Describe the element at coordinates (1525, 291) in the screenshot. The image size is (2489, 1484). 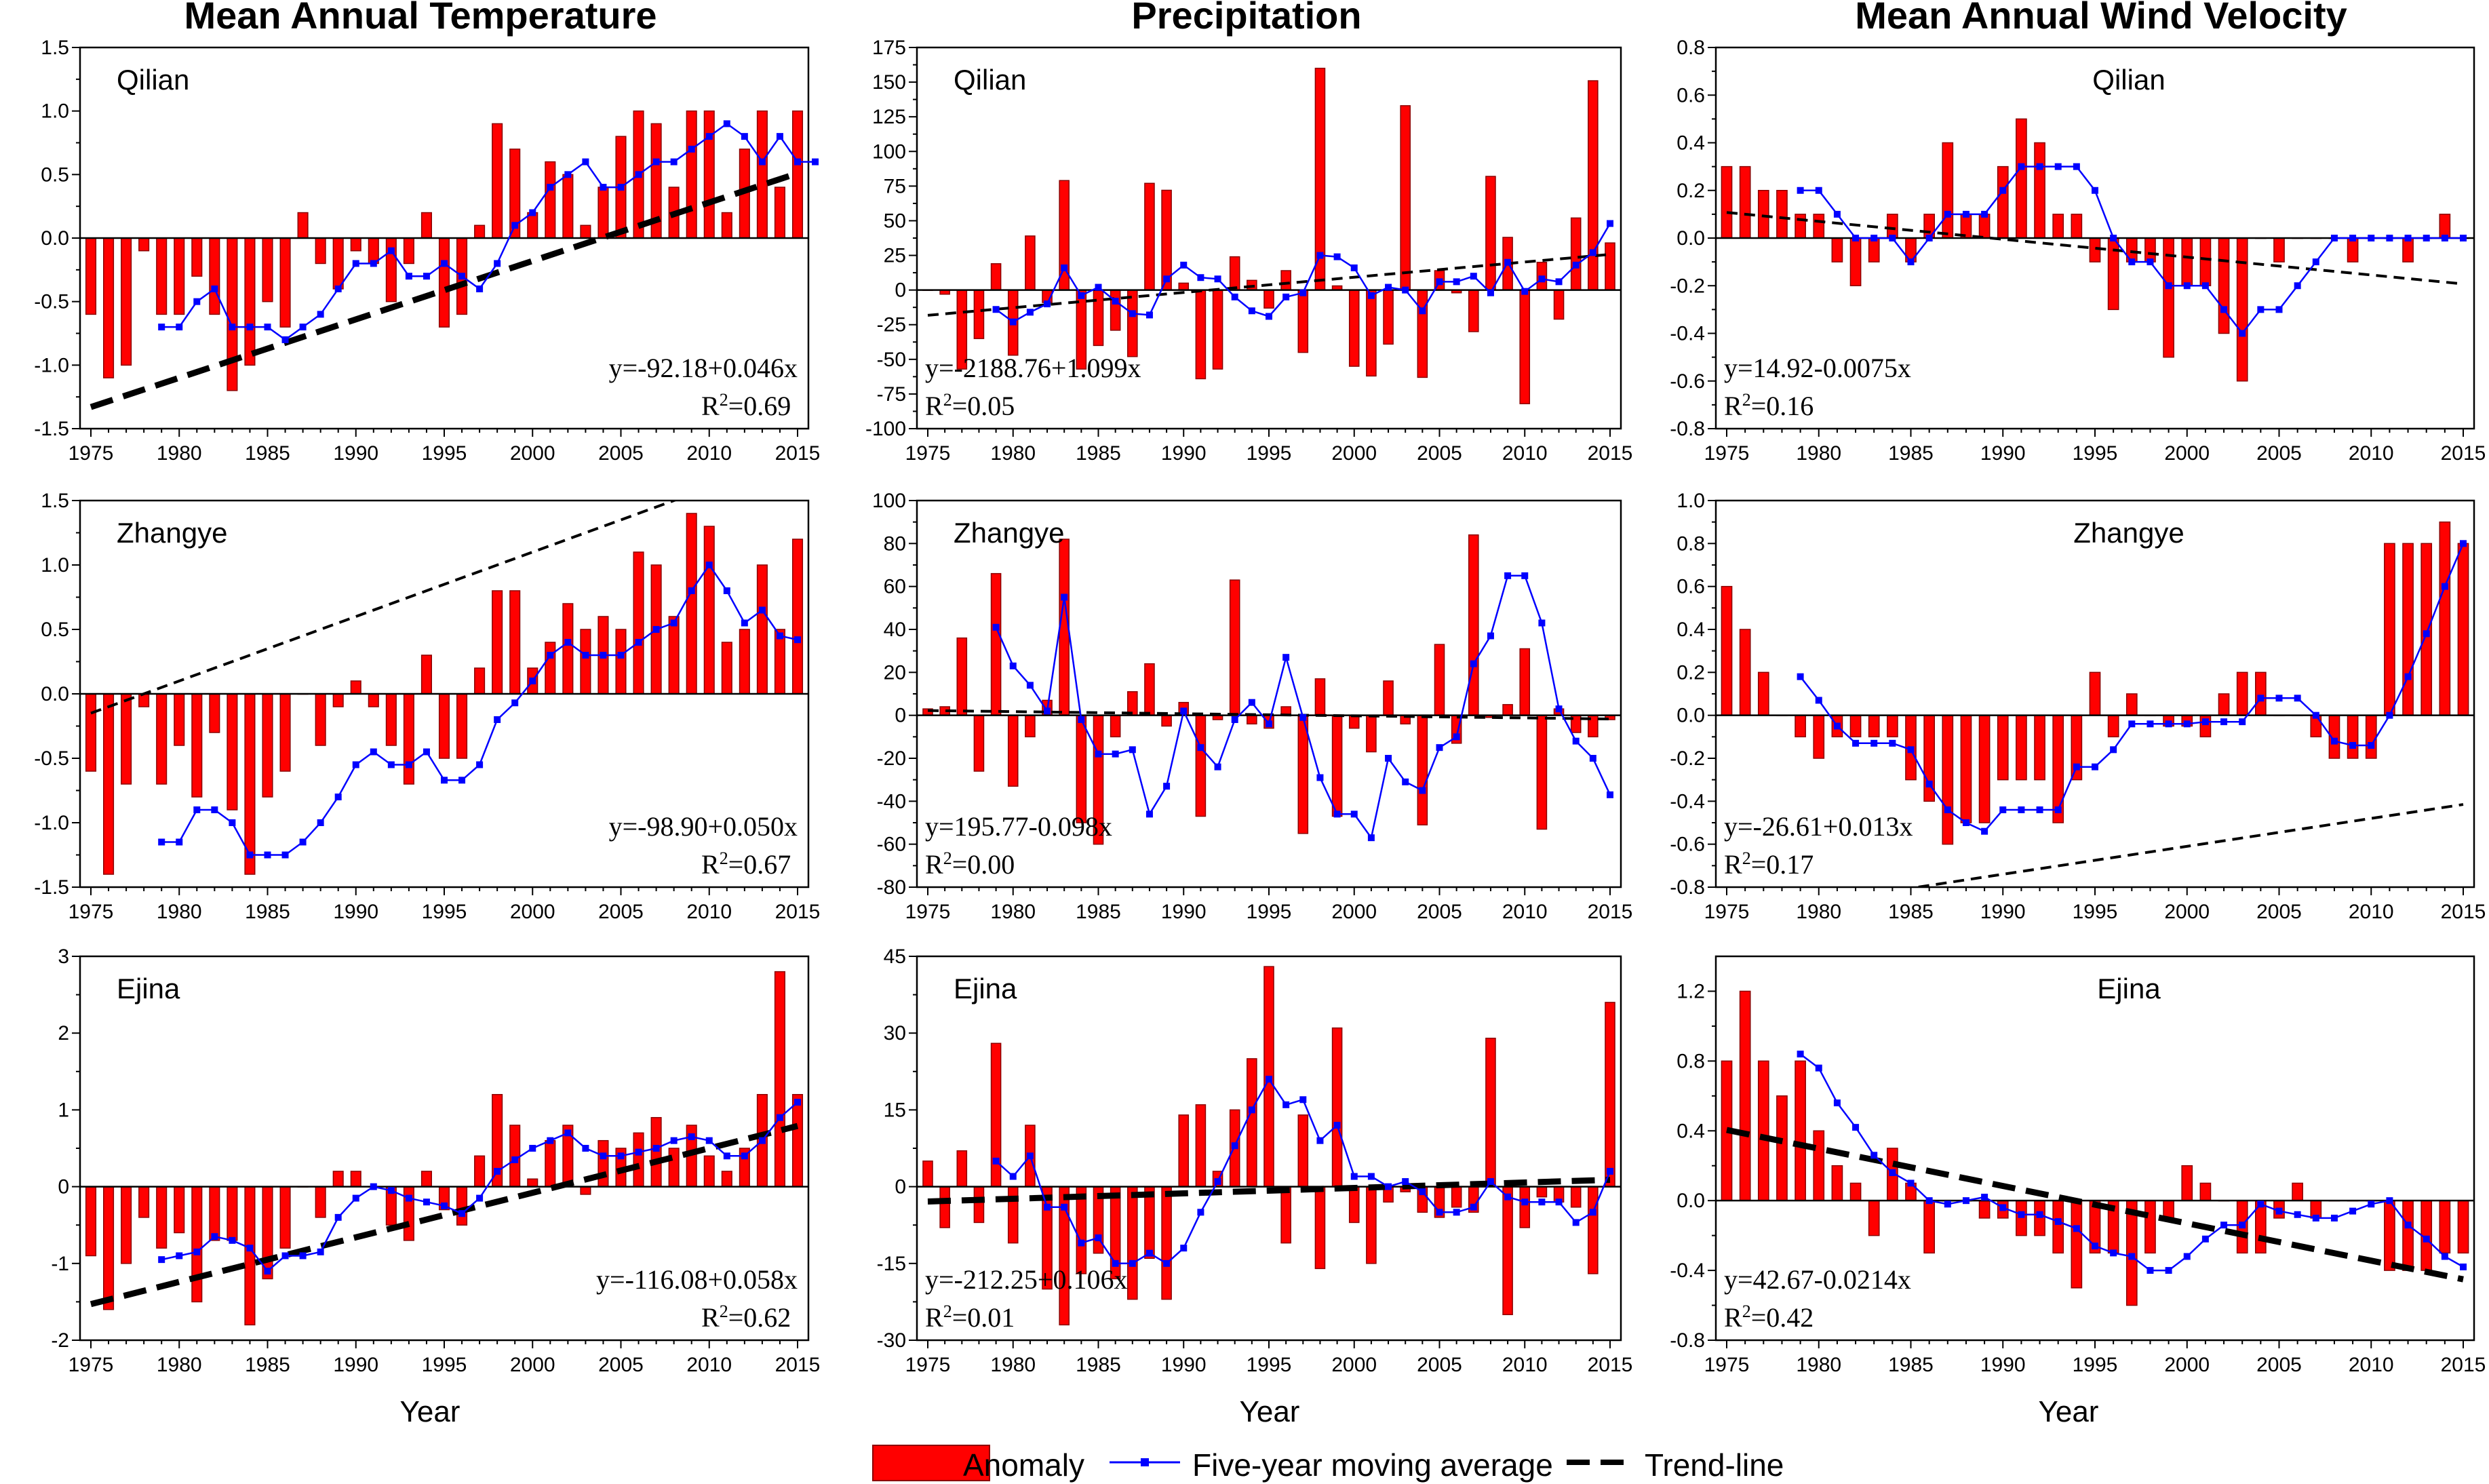
I see `ma-point-2010` at that location.